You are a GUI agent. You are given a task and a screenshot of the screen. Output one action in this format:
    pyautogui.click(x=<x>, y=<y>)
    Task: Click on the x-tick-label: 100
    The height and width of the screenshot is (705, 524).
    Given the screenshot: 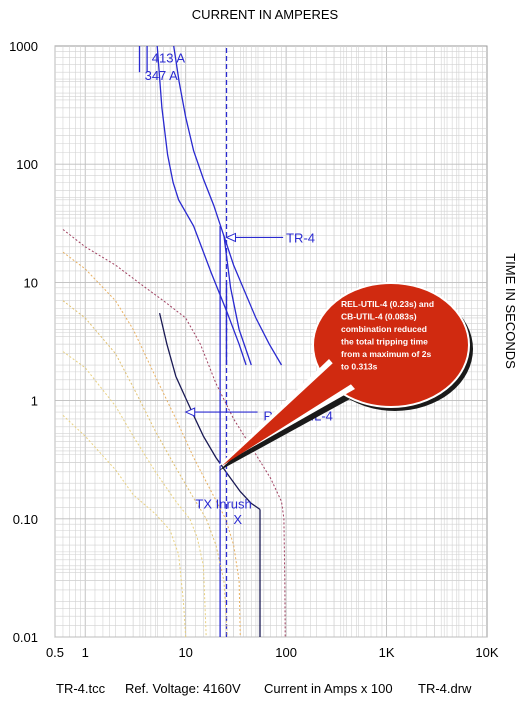 What is the action you would take?
    pyautogui.click(x=286, y=652)
    